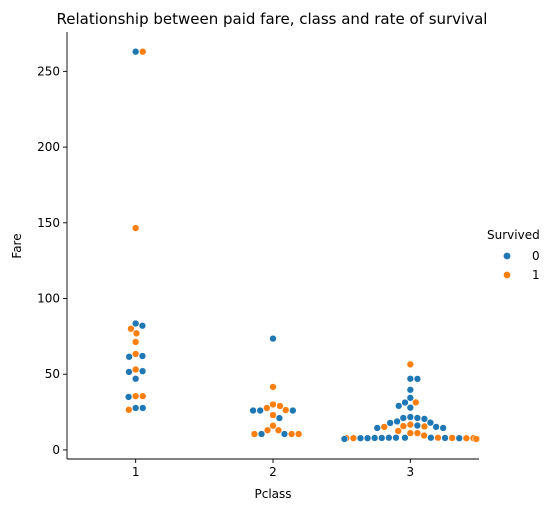  I want to click on legend-label-1: 1, so click(536, 275).